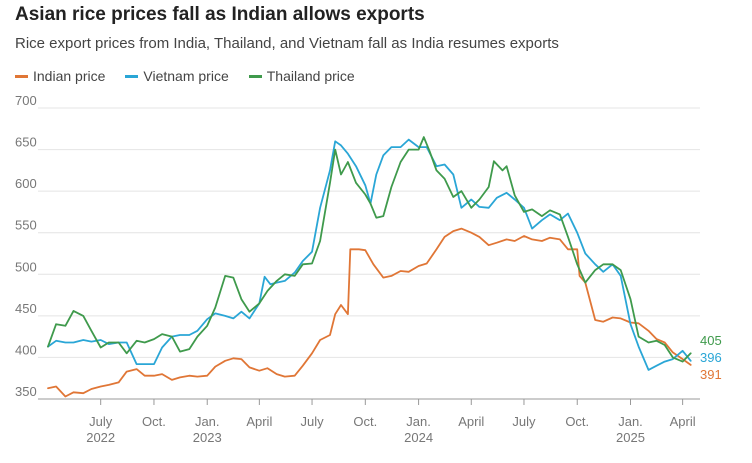 This screenshot has height=463, width=752. I want to click on end-label-india: 391, so click(711, 374).